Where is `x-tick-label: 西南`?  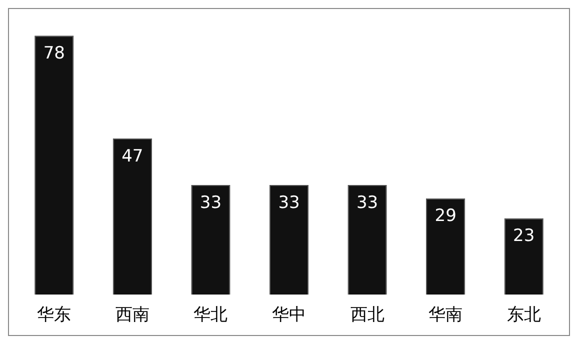 x-tick-label: 西南 is located at coordinates (132, 315).